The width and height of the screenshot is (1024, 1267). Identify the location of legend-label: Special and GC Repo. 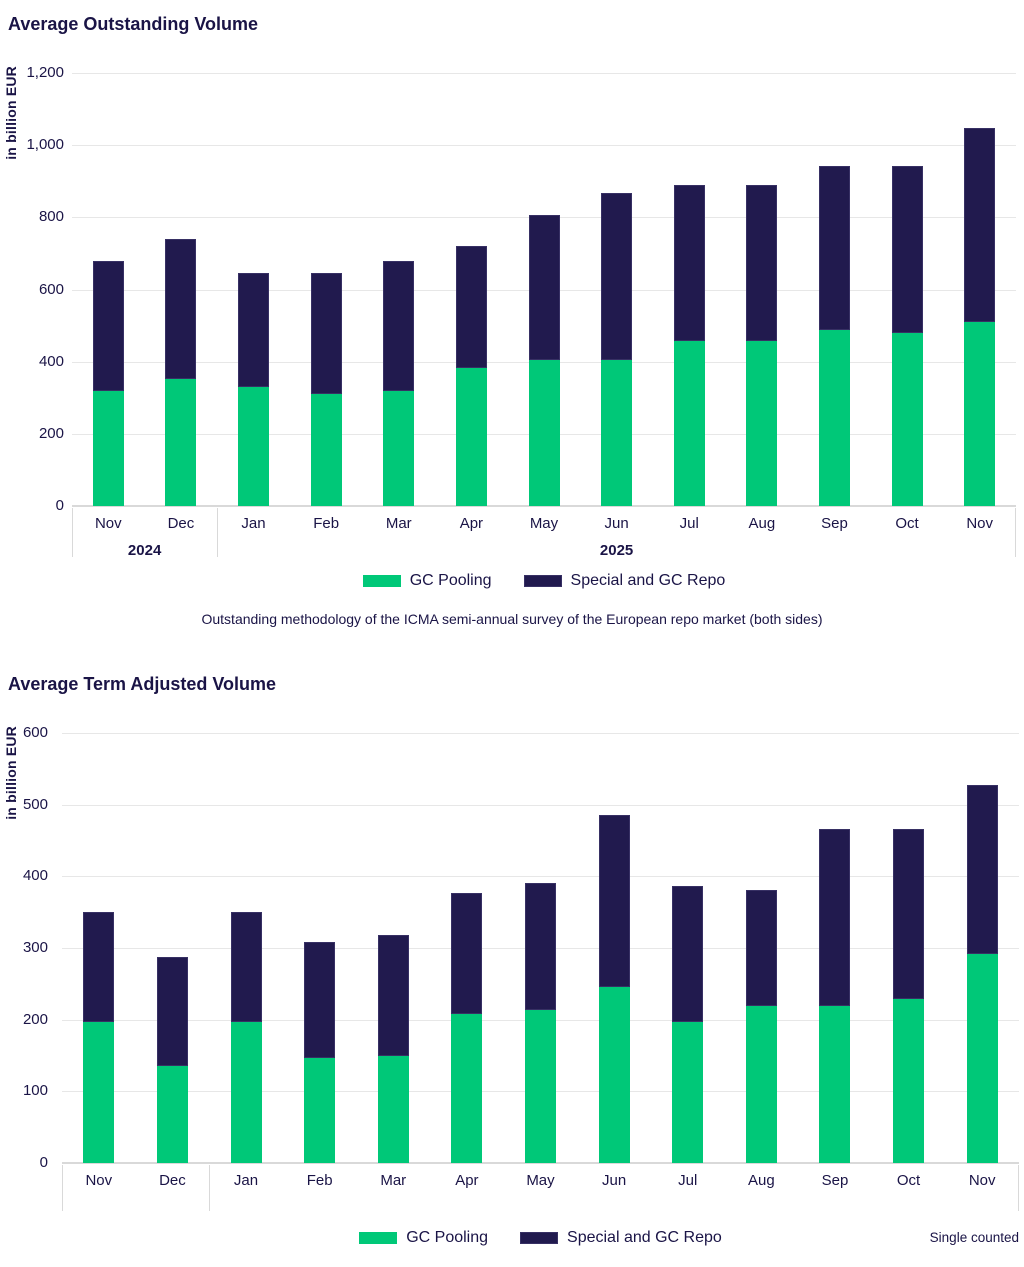
(644, 1237).